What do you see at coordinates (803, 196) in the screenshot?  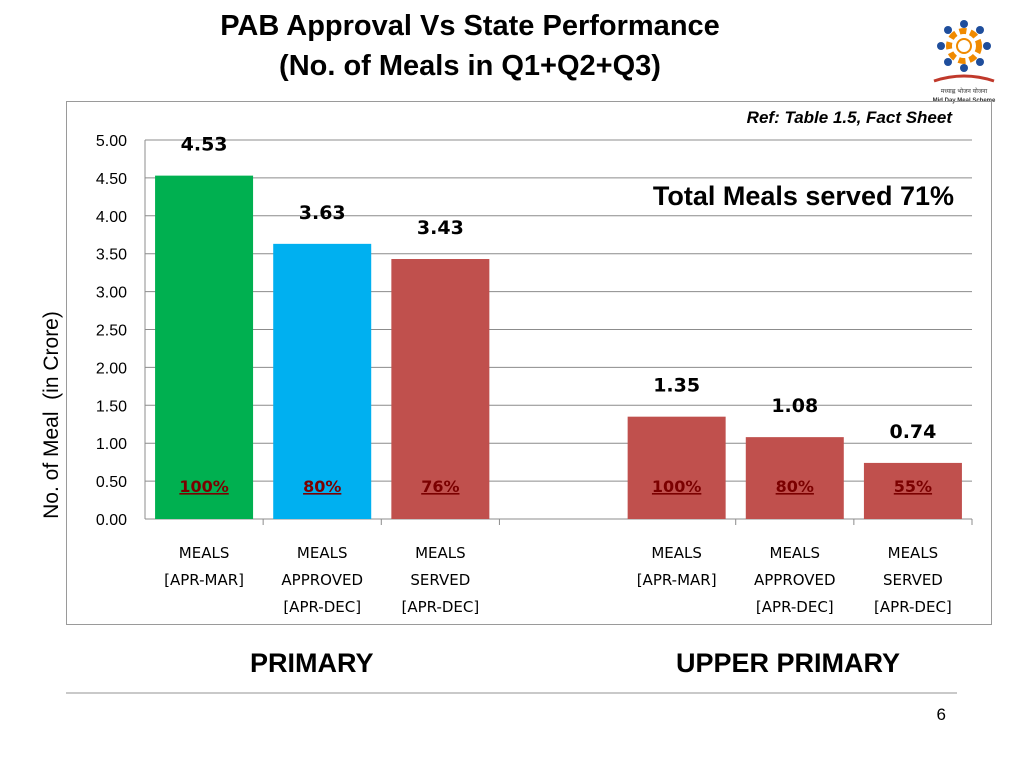 I see `total-meals-note: Total Meals served 71%` at bounding box center [803, 196].